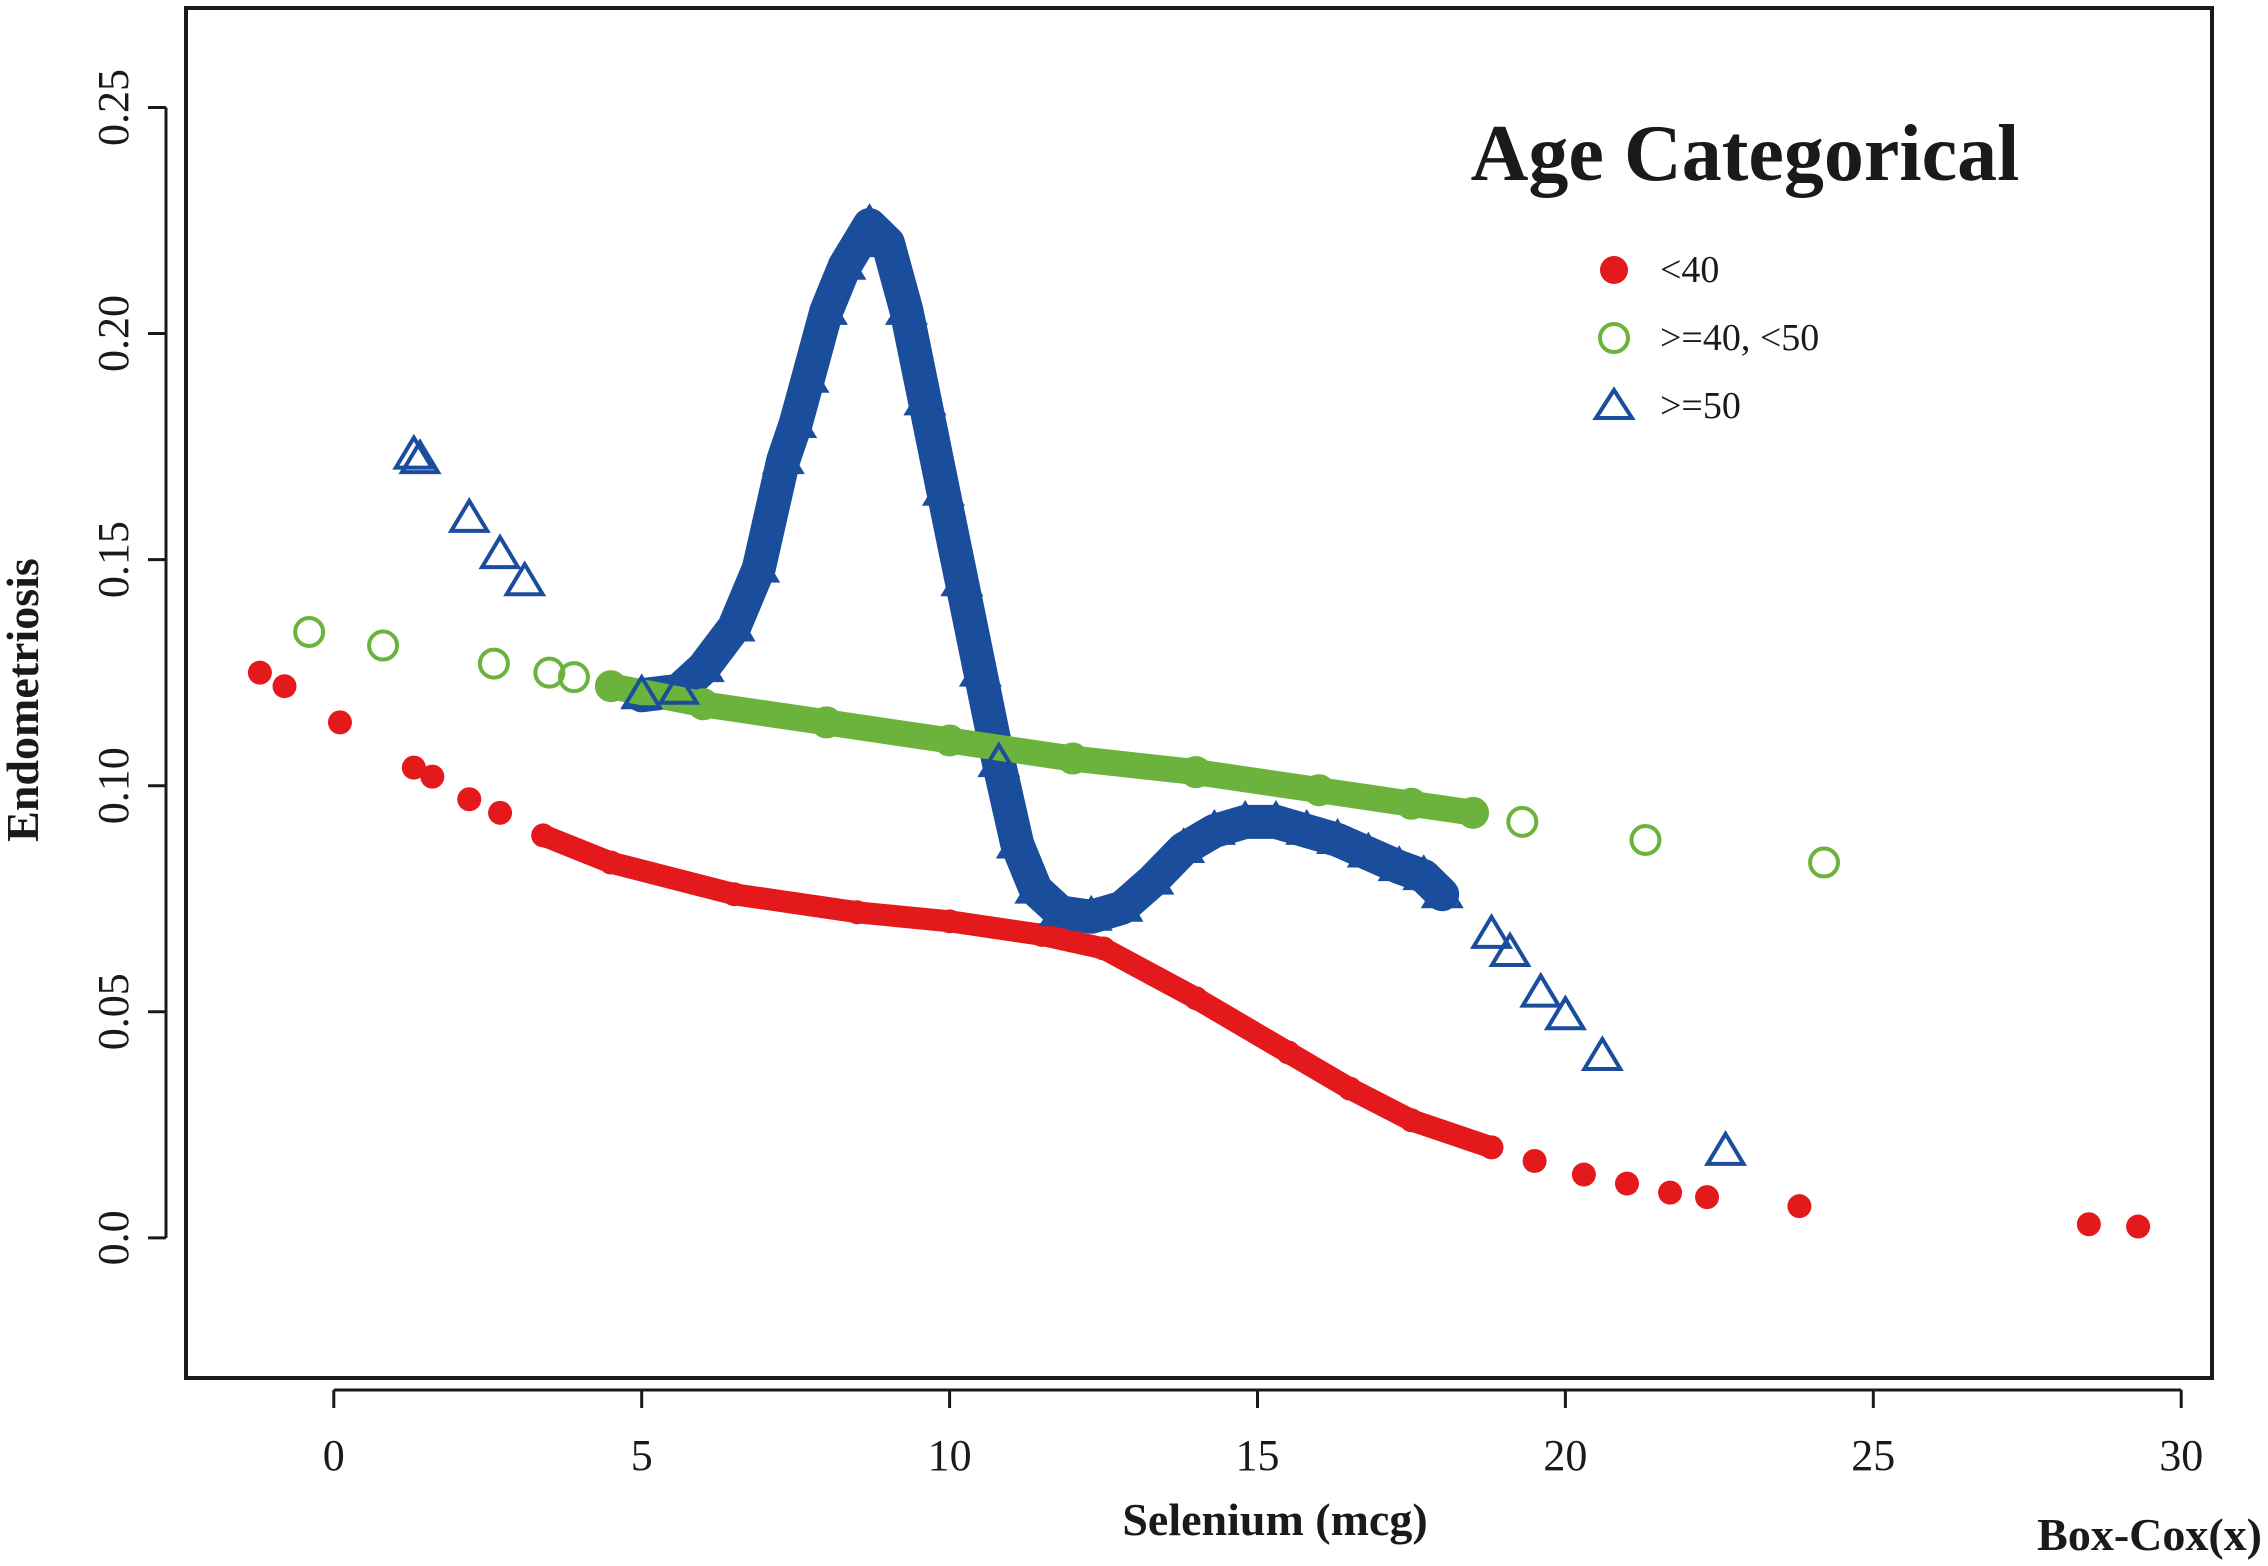 Image resolution: width=2268 pixels, height=1566 pixels. What do you see at coordinates (113, 107) in the screenshot?
I see `y-tick-label: 0.25` at bounding box center [113, 107].